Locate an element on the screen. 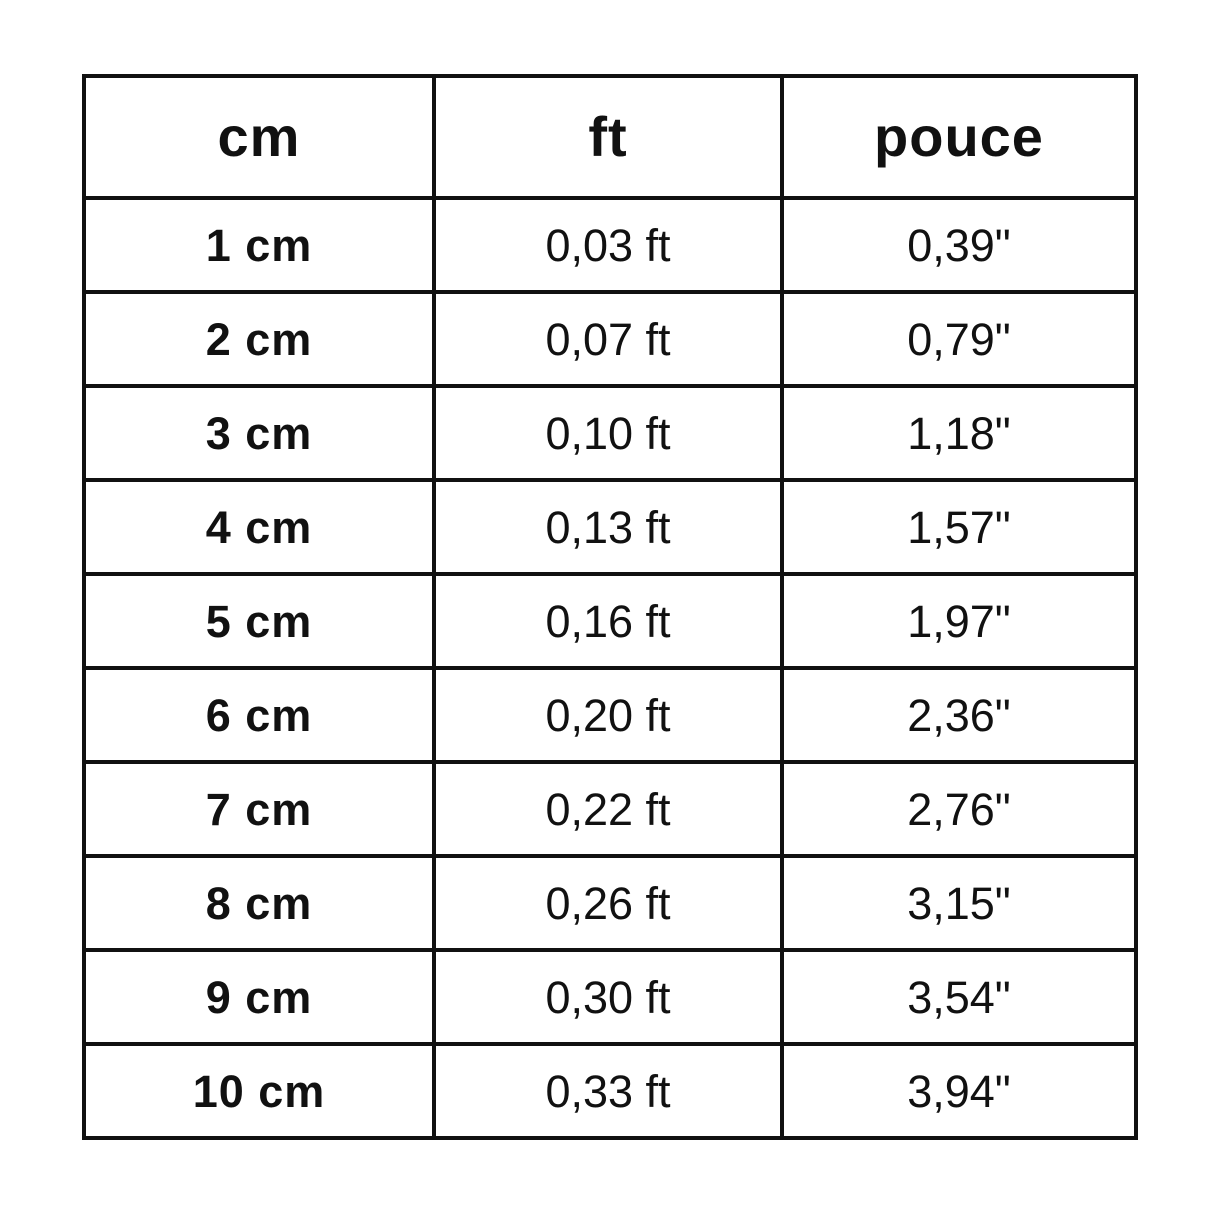 This screenshot has height=1214, width=1214. table-row: 2 cm 0,07 ft 0,79" is located at coordinates (610, 339).